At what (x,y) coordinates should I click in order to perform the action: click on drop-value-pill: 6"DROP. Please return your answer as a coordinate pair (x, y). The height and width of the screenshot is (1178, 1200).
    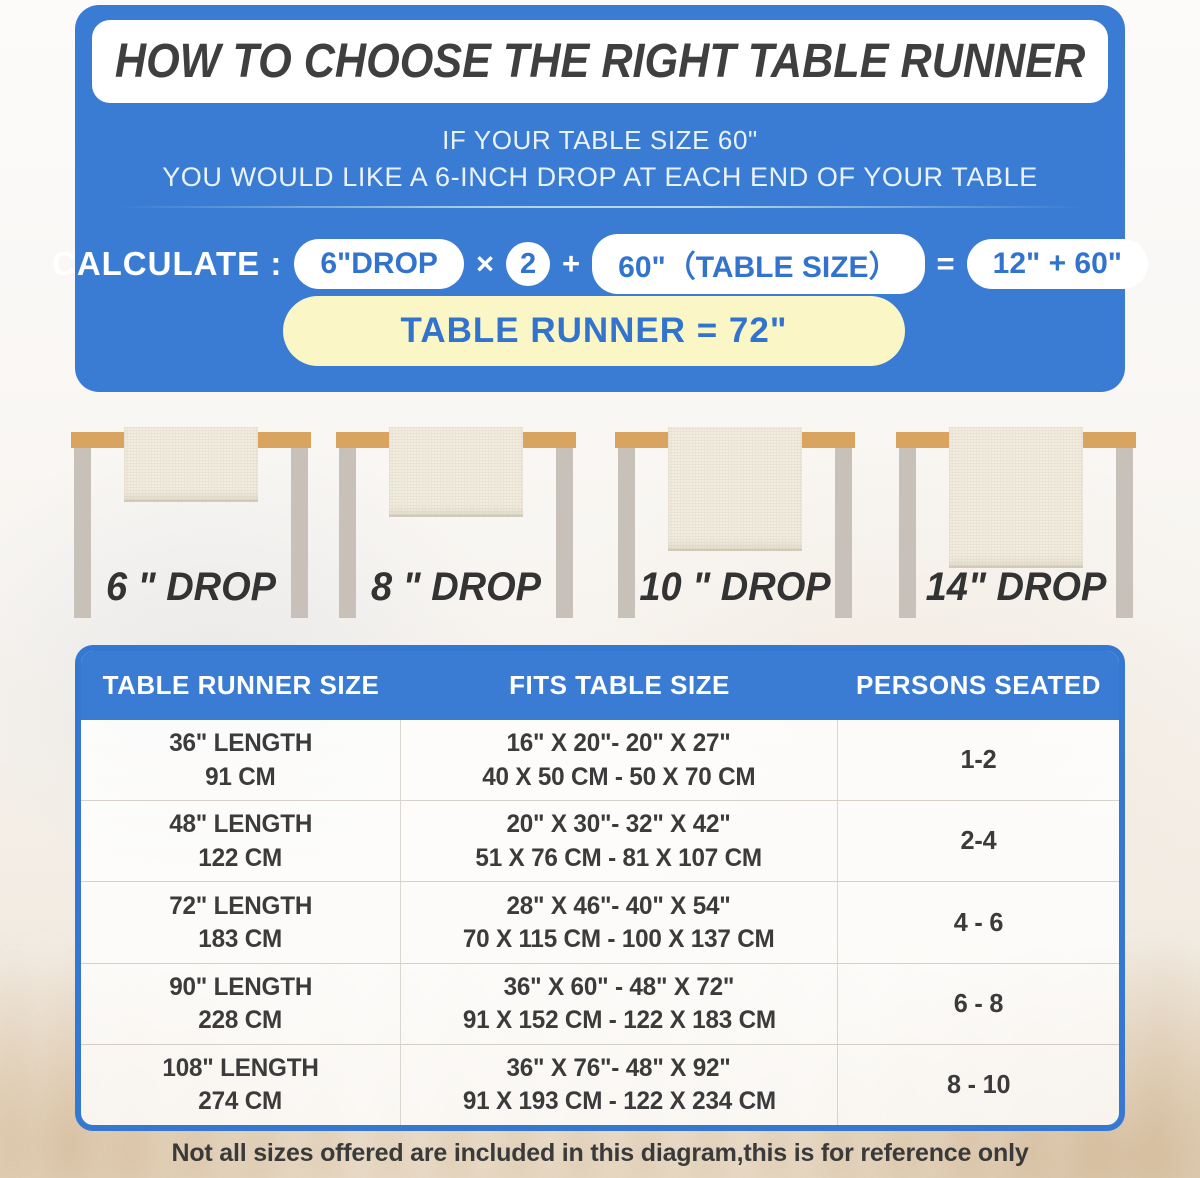
    Looking at the image, I should click on (379, 264).